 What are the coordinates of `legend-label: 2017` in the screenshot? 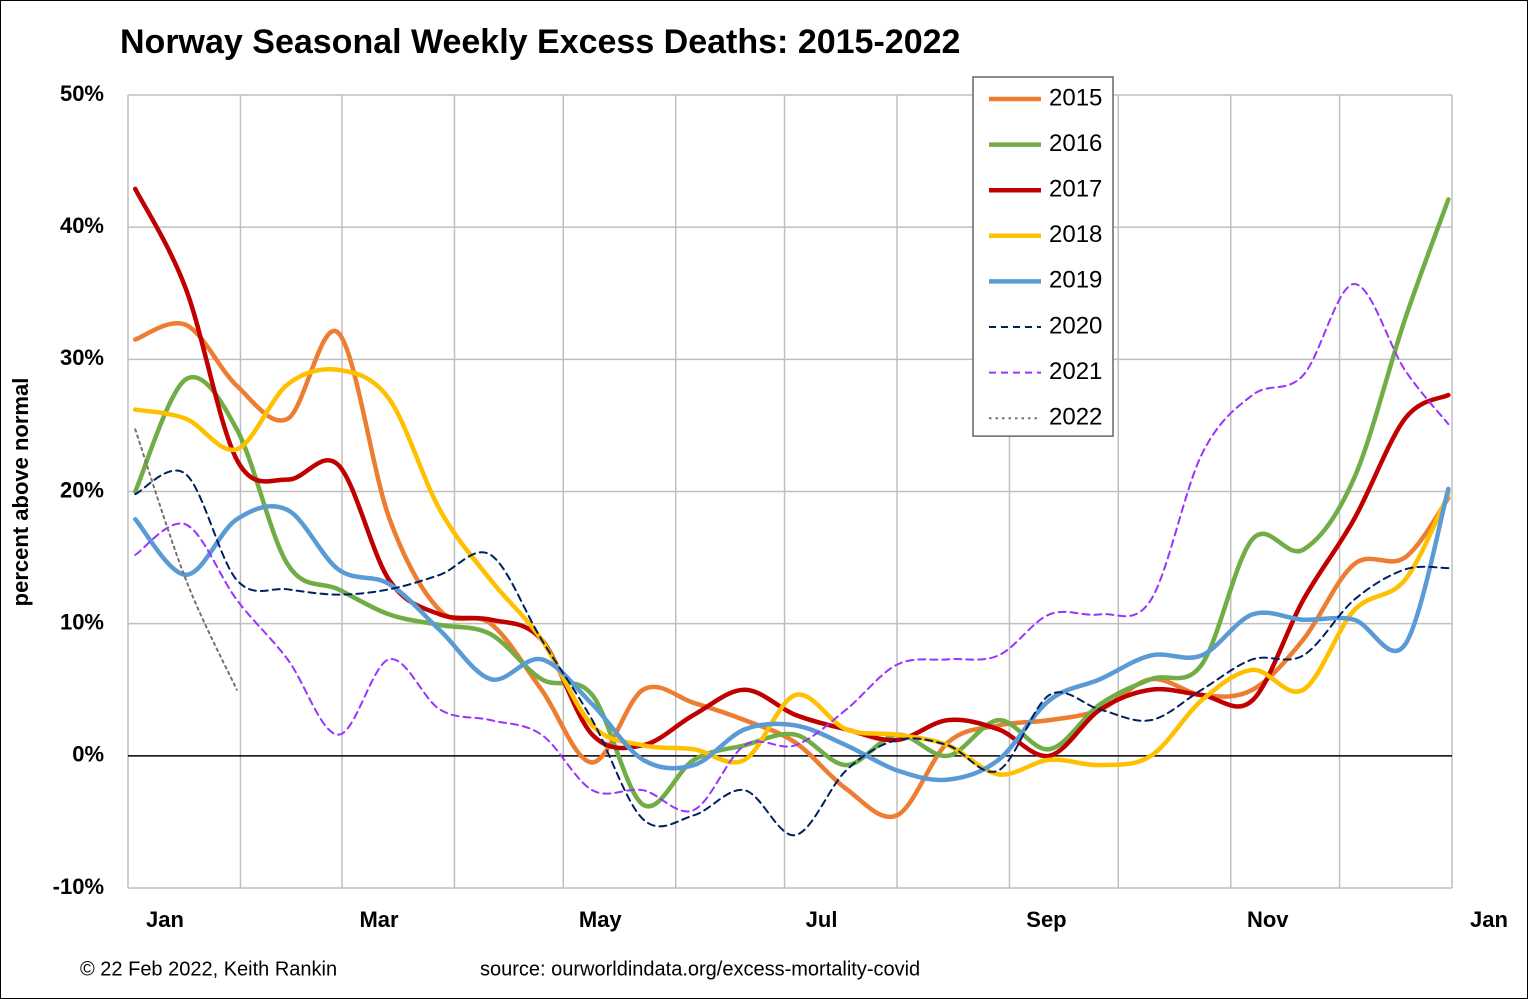 It's located at (1075, 189).